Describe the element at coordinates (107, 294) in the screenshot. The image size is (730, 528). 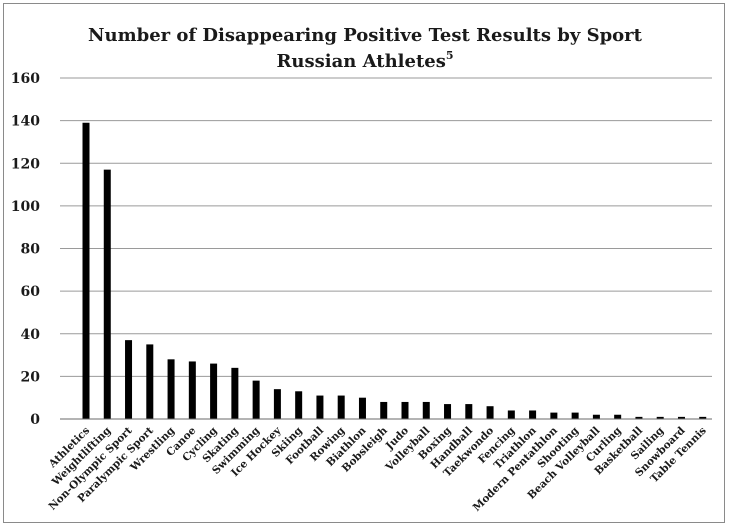
I see `bar-weightlifting` at that location.